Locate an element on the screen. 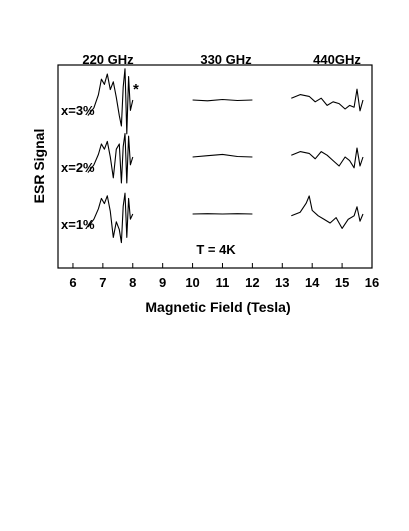 The width and height of the screenshot is (409, 531). y-axis-label: ESR Signal is located at coordinates (39, 166).